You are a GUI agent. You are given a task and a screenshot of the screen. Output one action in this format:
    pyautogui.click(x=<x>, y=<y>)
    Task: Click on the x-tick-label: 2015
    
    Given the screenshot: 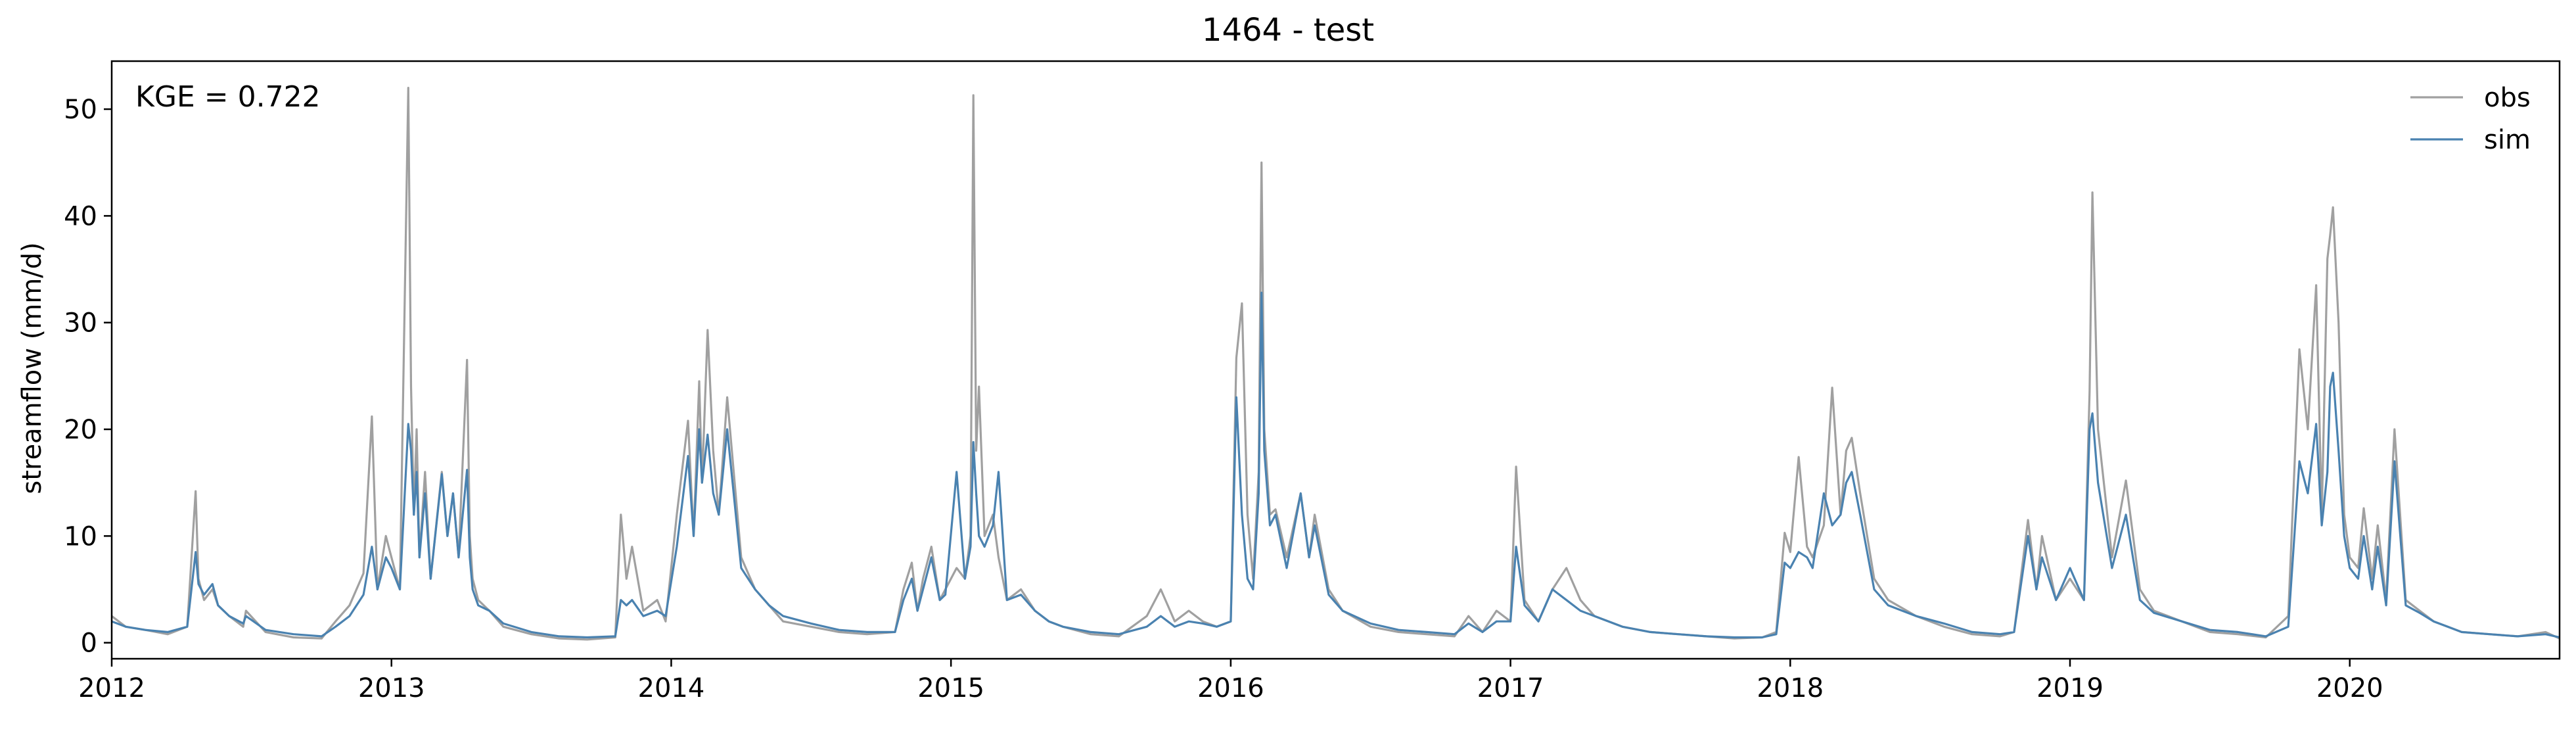 What is the action you would take?
    pyautogui.click(x=951, y=688)
    